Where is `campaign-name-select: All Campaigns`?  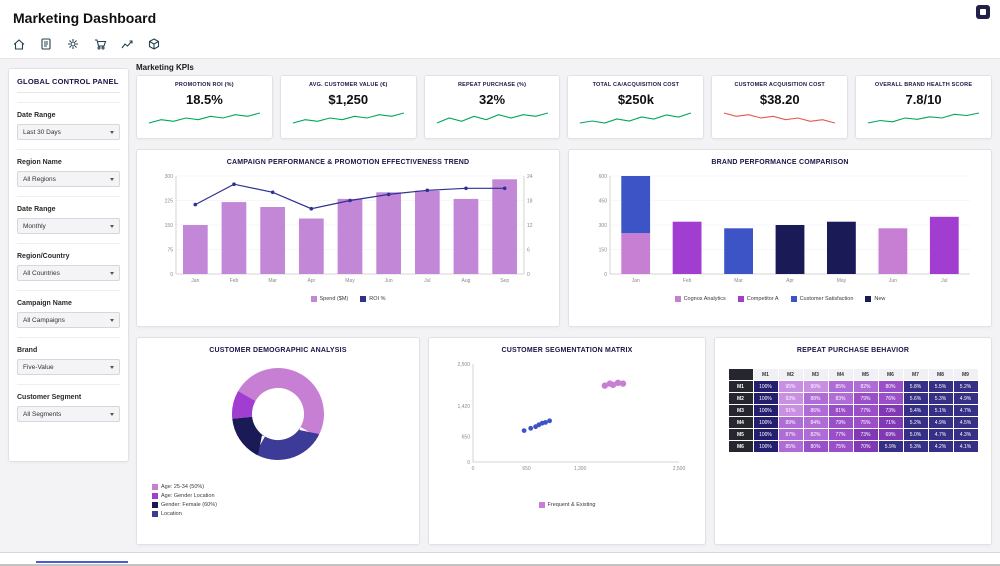
campaign-name-select: All Campaigns is located at coordinates (68, 320).